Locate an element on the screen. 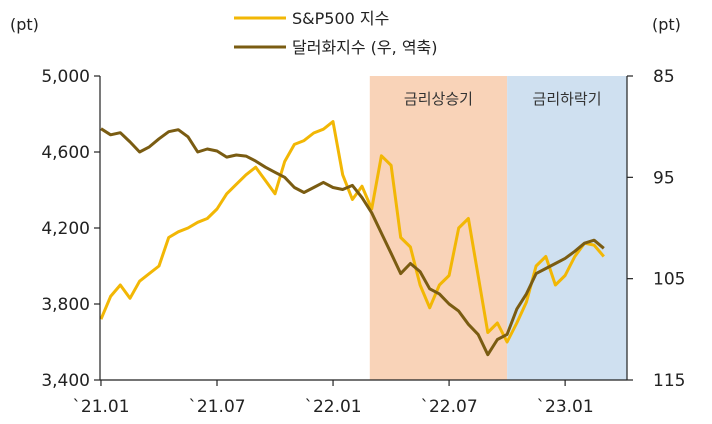 This screenshot has height=424, width=712. left-tick-label: 5,000 is located at coordinates (65, 77).